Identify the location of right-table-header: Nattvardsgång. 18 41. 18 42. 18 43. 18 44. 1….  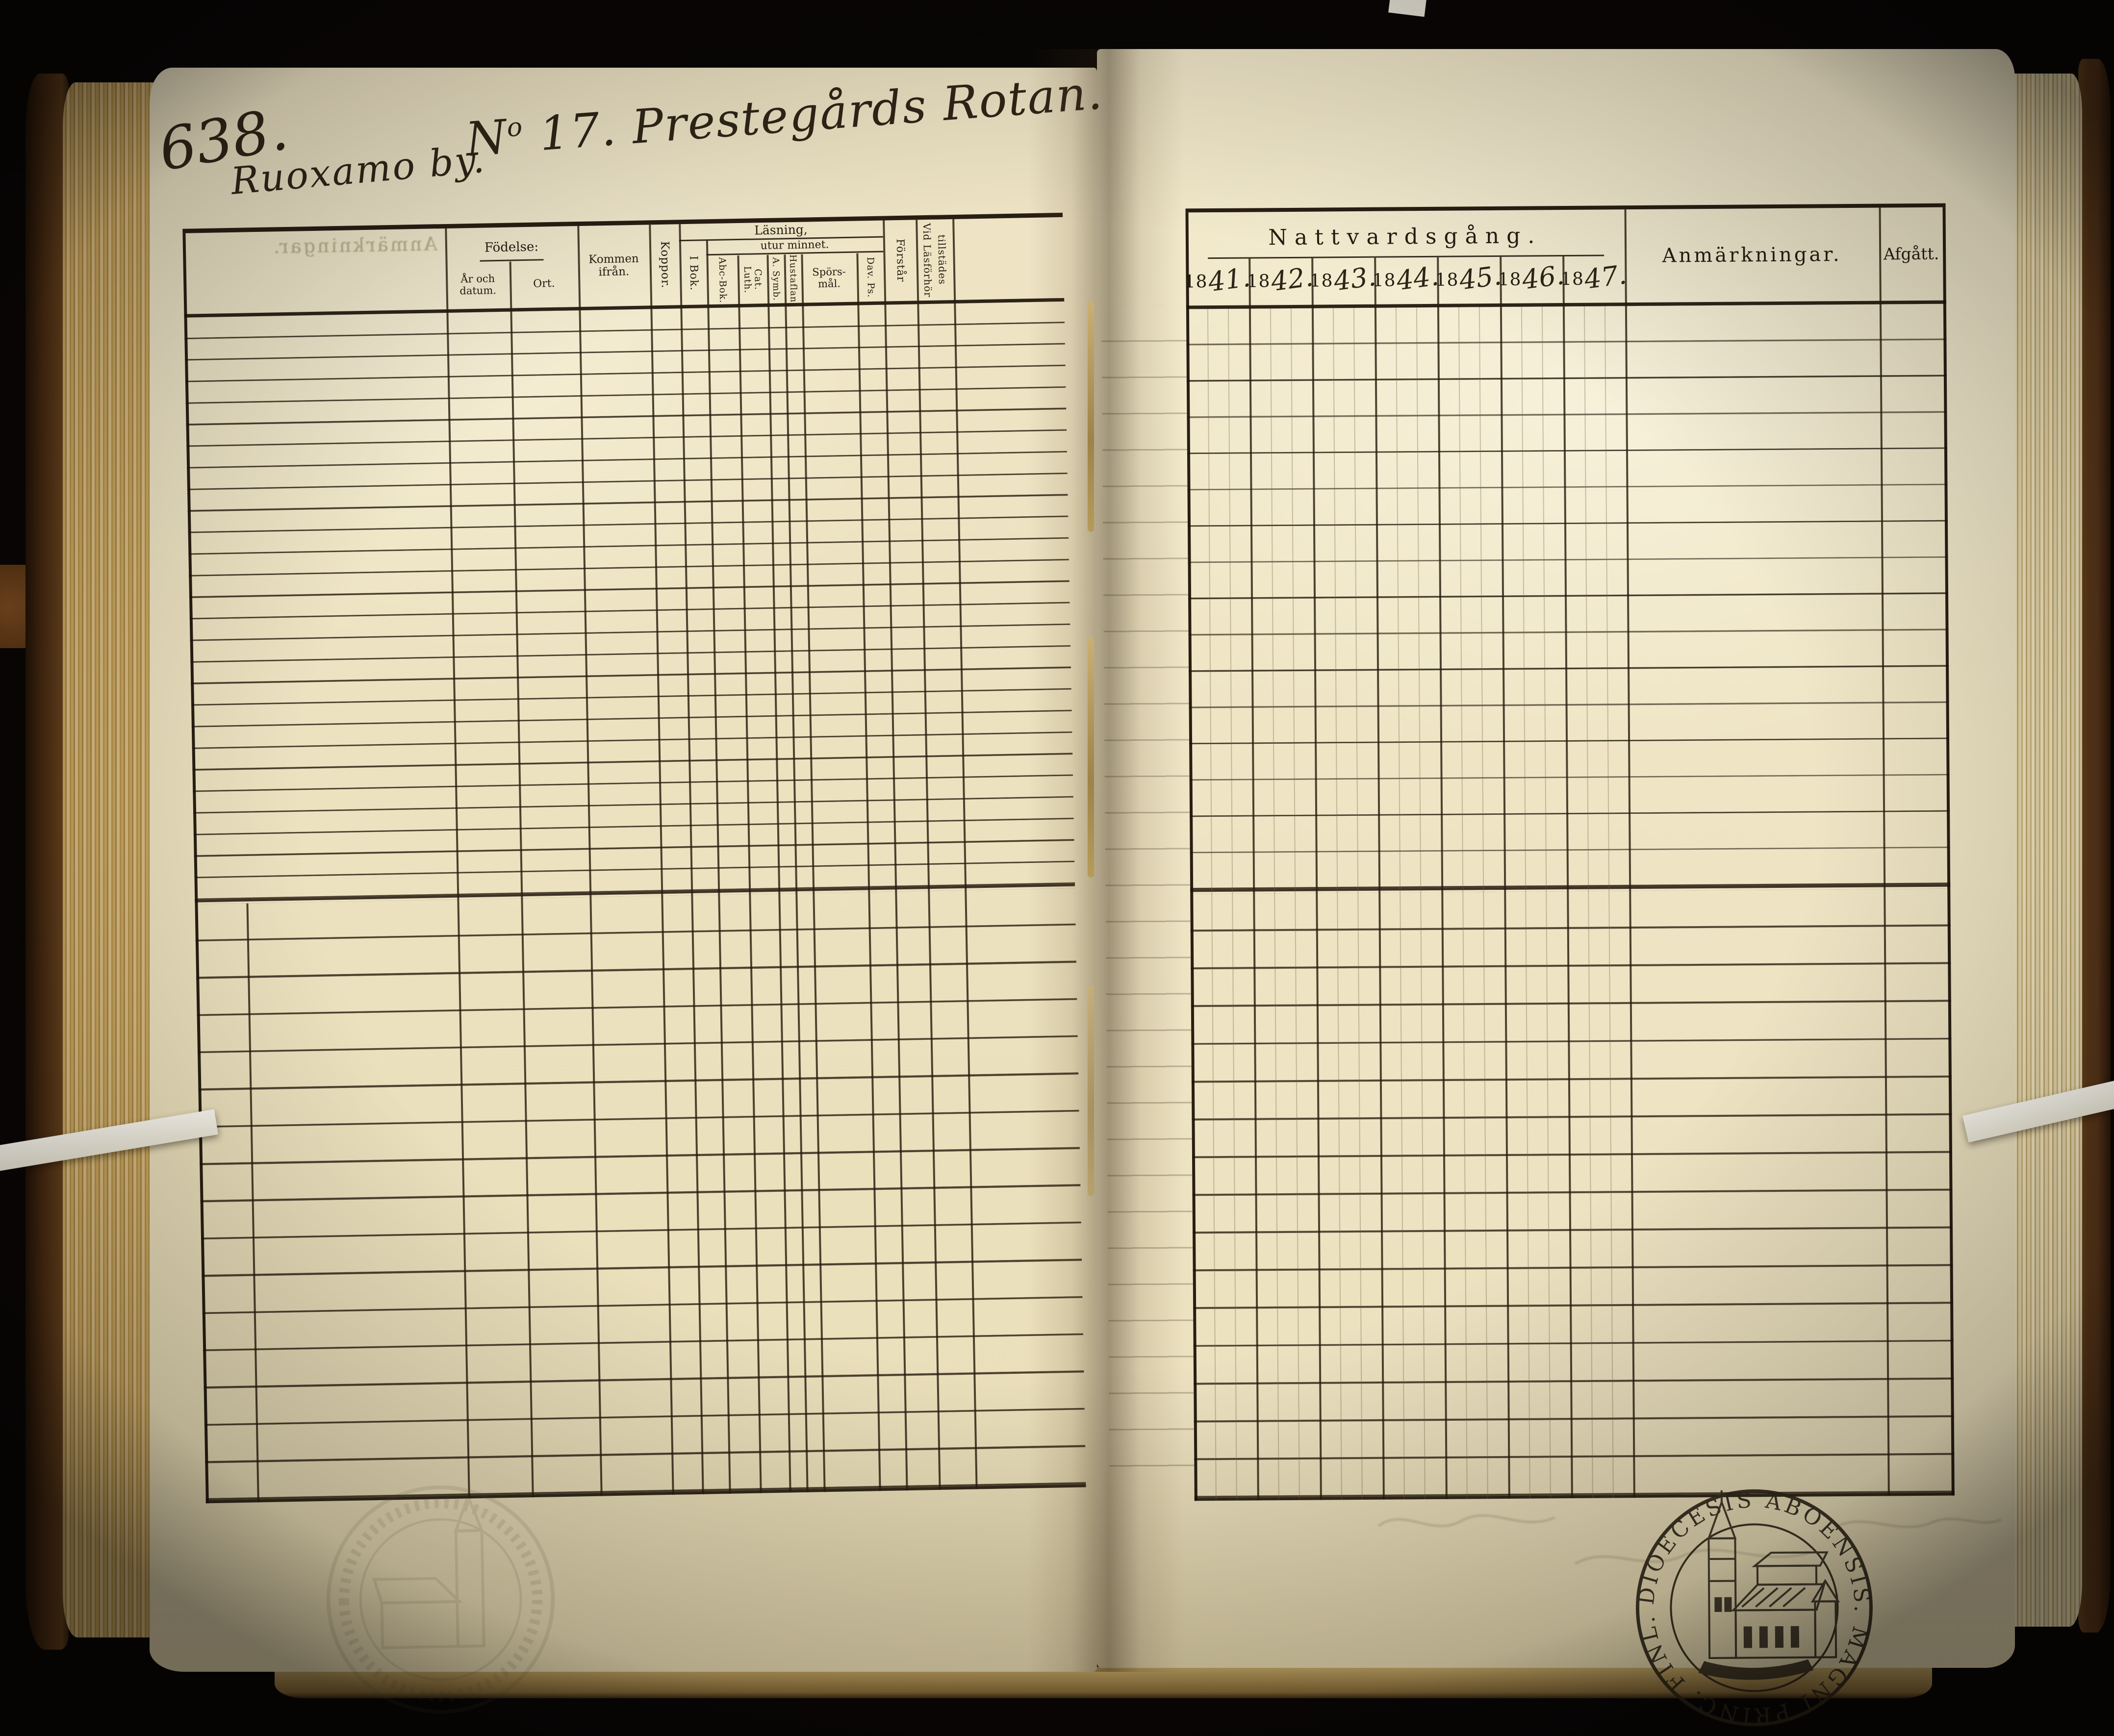
(1565, 258).